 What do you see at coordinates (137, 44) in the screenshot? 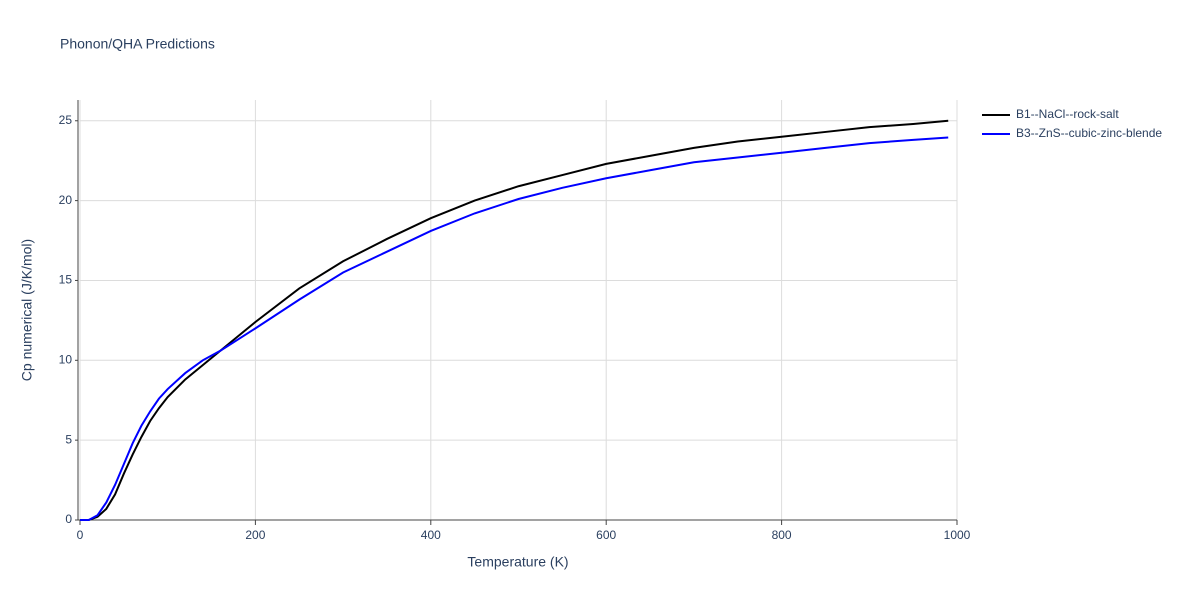
I see `chart-title: Phonon/QHA Predictions` at bounding box center [137, 44].